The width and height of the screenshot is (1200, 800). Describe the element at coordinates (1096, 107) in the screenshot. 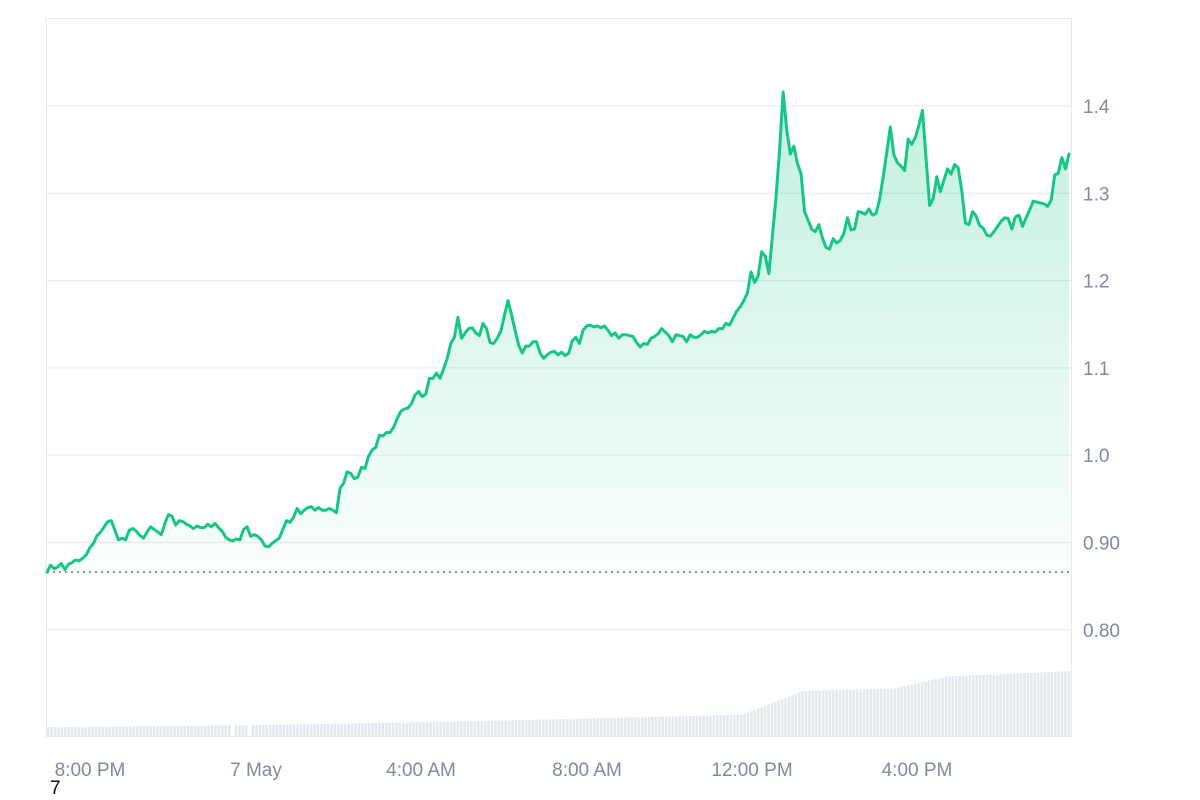

I see `y-tick-label: 1.4` at that location.